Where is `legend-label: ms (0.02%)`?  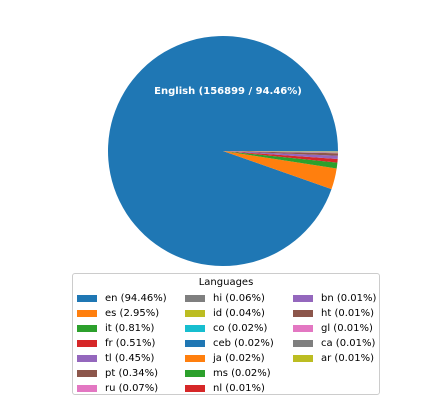
legend-label: ms (0.02%) is located at coordinates (242, 373).